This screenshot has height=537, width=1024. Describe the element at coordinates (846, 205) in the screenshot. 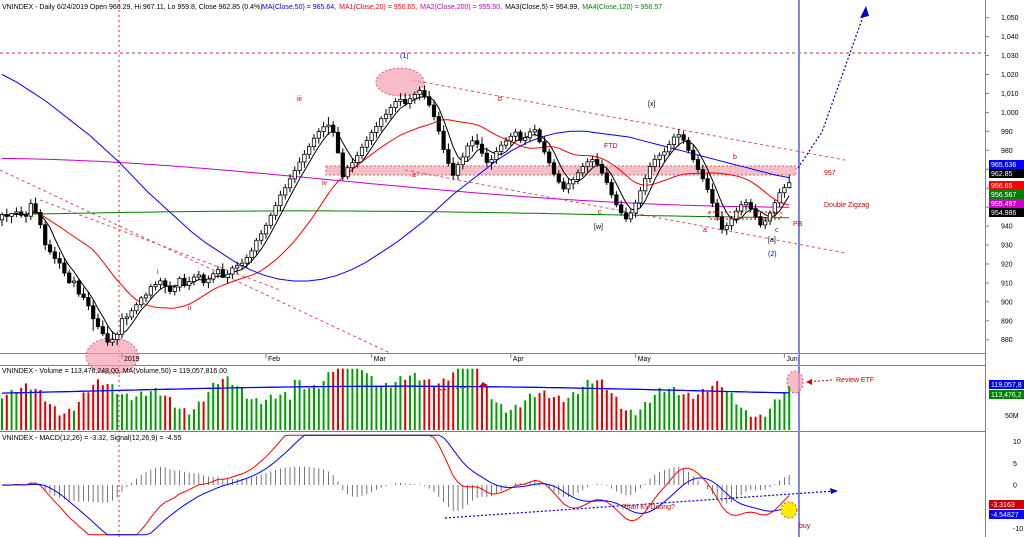

I see `double-zigzag-label: Double Zigzag` at that location.